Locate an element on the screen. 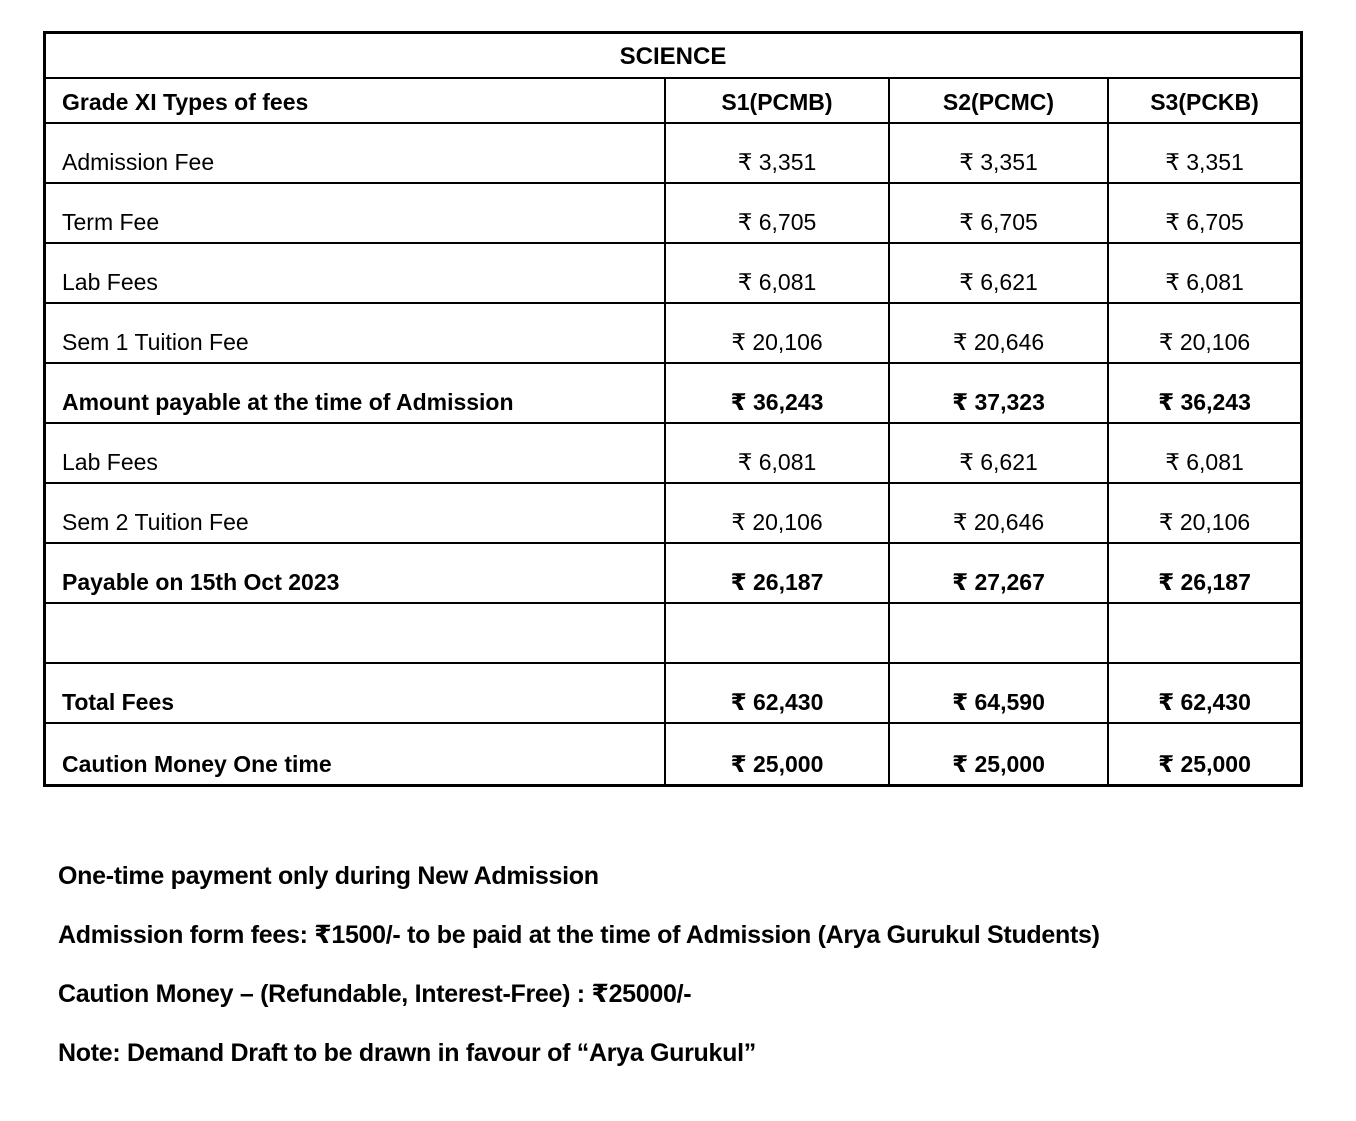 This screenshot has width=1356, height=1121. table-row-lab-fees-1: Lab Fees ₹ 6,081 ₹ 6,621 ₹ 6,081 is located at coordinates (673, 274).